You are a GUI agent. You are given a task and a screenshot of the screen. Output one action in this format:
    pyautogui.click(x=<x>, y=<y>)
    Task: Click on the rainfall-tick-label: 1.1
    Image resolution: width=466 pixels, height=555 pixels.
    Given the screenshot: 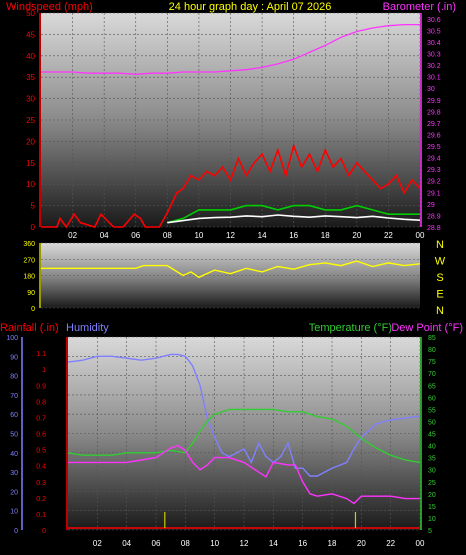 What is the action you would take?
    pyautogui.click(x=41, y=354)
    